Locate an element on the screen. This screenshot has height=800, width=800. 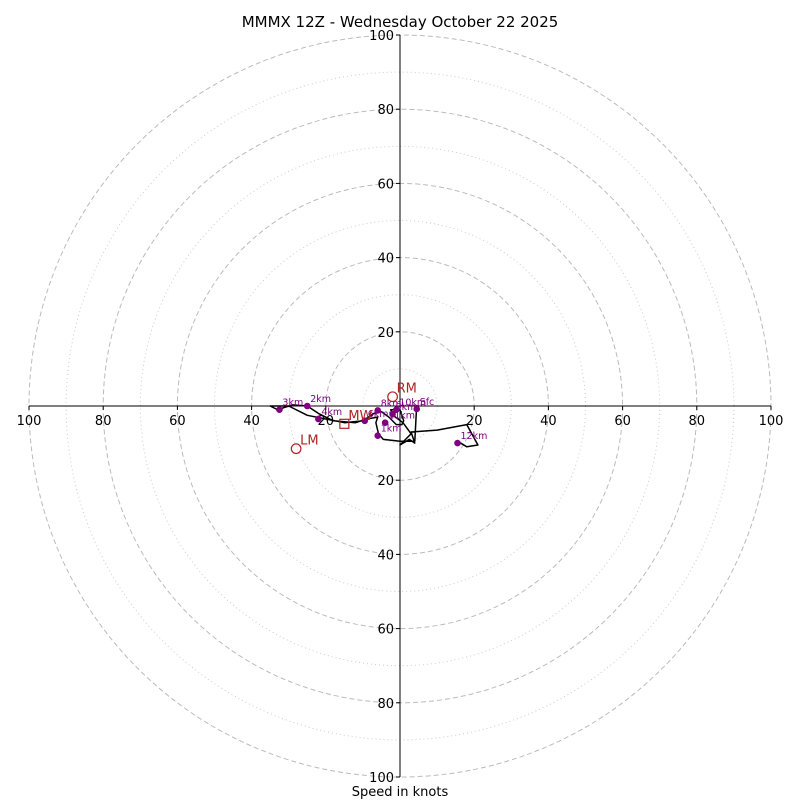
height-marker-10km is located at coordinates (396, 410).